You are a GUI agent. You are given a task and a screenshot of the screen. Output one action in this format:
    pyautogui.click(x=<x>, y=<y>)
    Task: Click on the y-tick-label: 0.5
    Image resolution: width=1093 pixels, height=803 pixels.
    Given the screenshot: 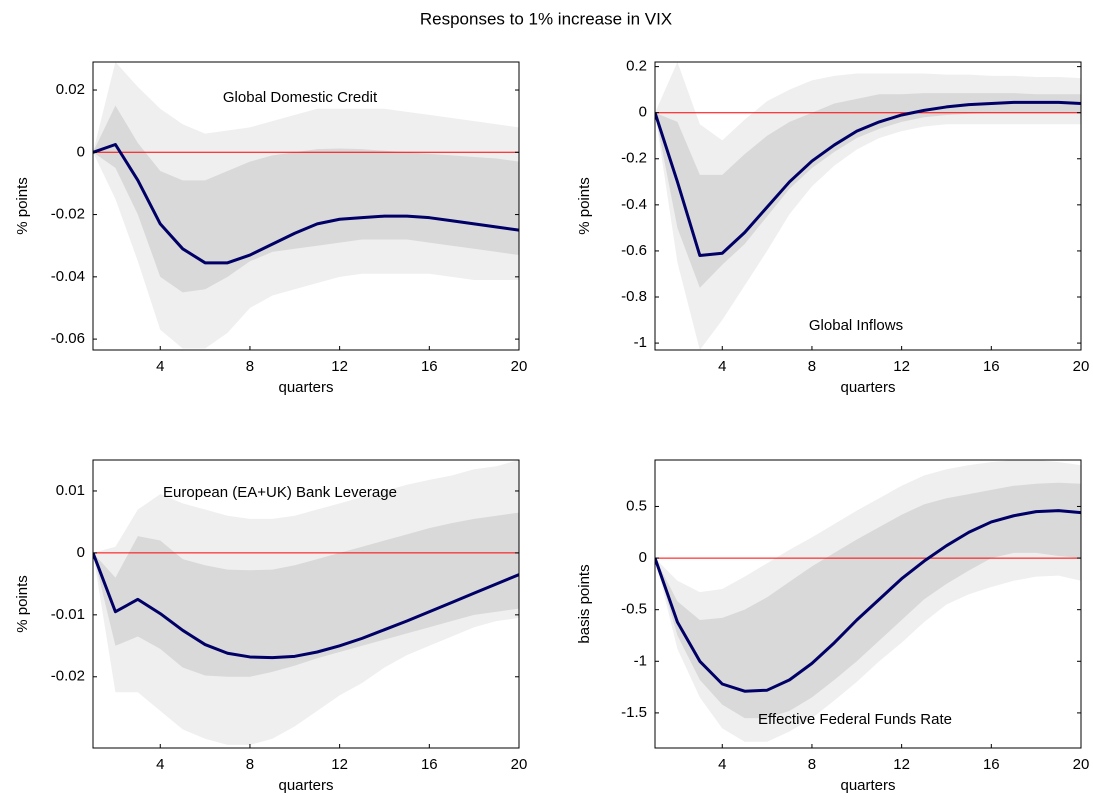 What is the action you would take?
    pyautogui.click(x=636, y=505)
    